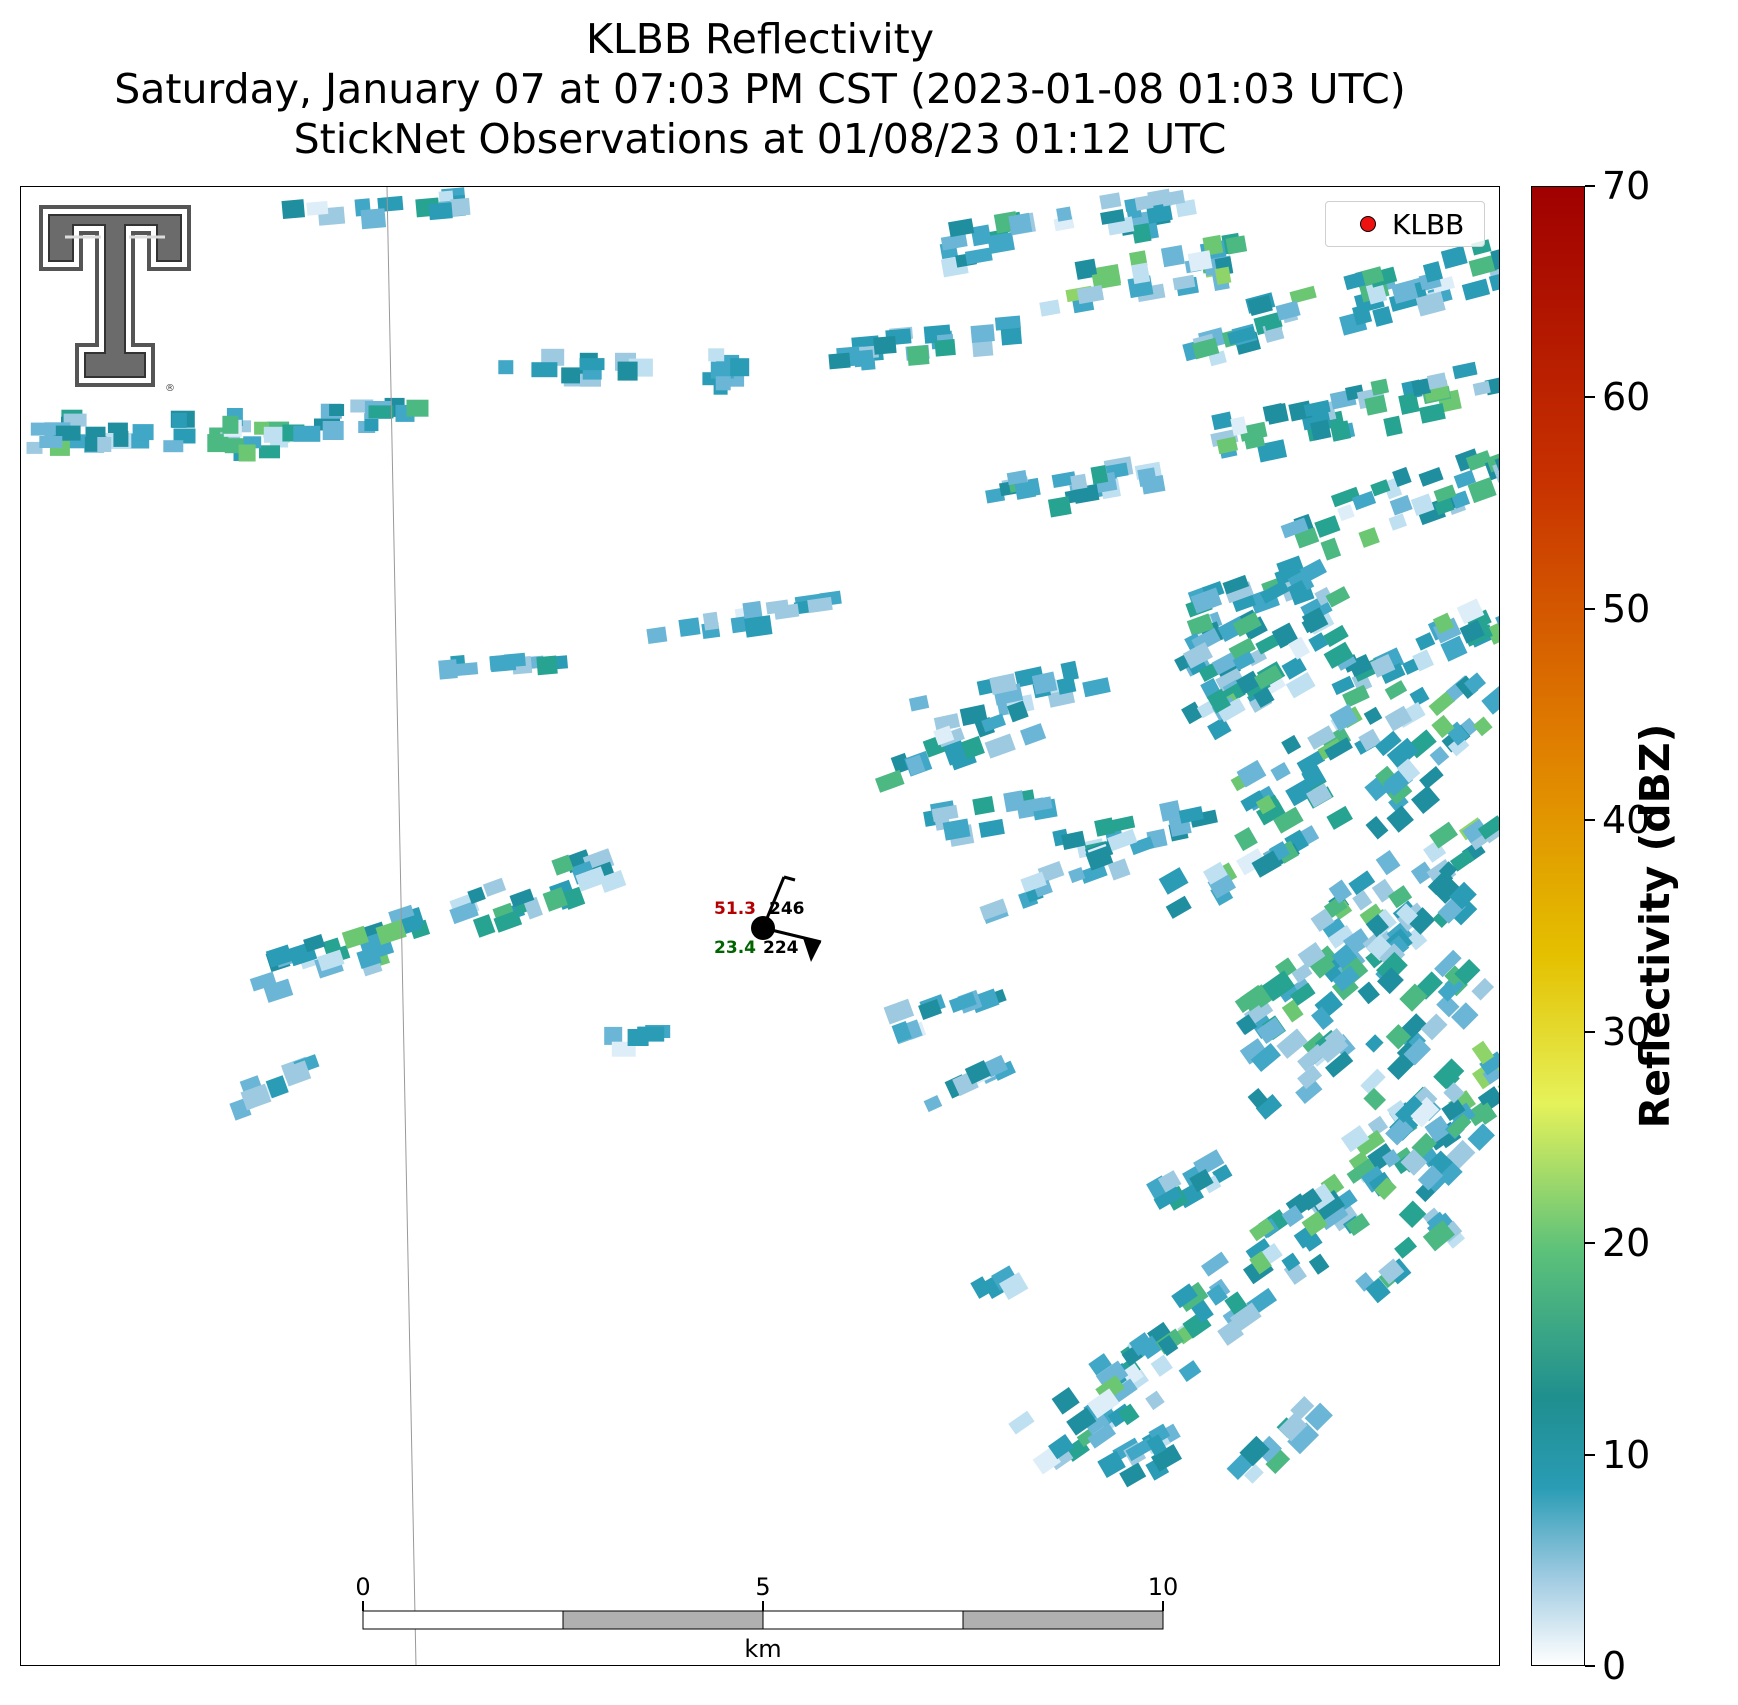 This screenshot has width=1738, height=1705. Describe the element at coordinates (1558, 926) in the screenshot. I see `colorbar` at that location.